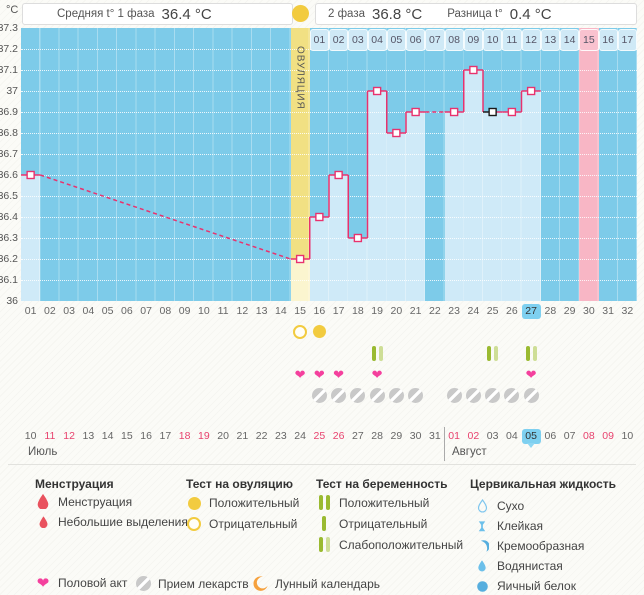 The image size is (644, 595). What do you see at coordinates (300, 332) in the screenshot?
I see `ovulation-test-negative-icon` at bounding box center [300, 332].